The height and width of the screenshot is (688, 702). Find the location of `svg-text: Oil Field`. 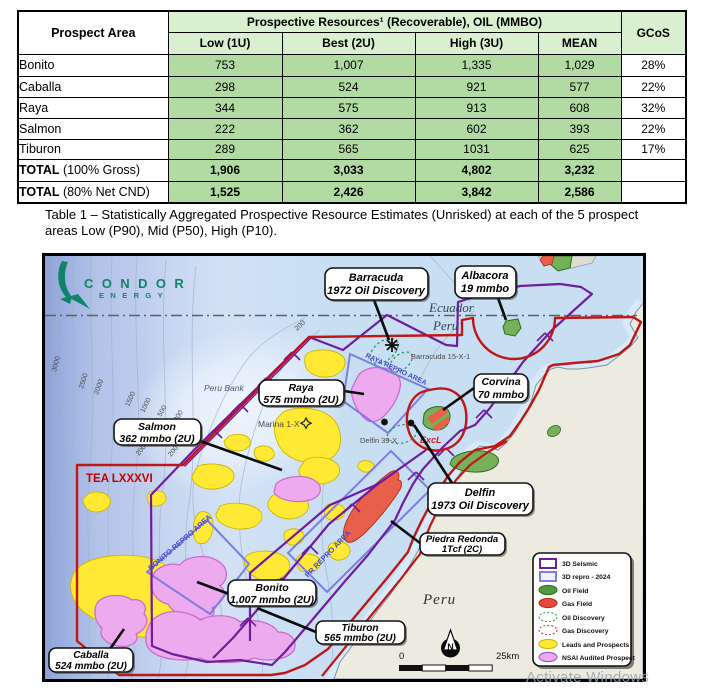

svg-text: Oil Field is located at coordinates (575, 591).